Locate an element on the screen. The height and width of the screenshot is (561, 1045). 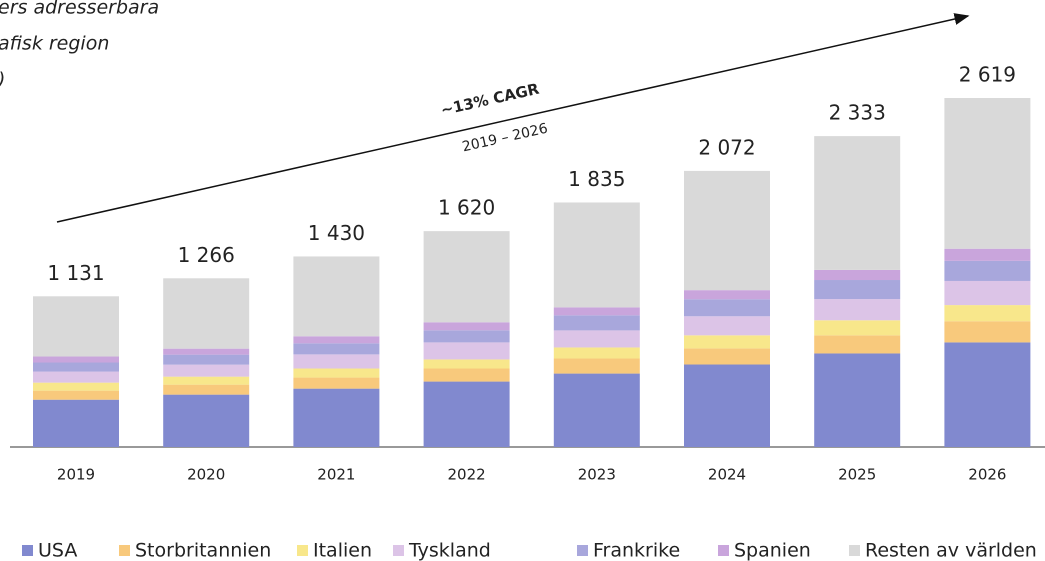
x-tick-label: 2022 is located at coordinates (467, 475).